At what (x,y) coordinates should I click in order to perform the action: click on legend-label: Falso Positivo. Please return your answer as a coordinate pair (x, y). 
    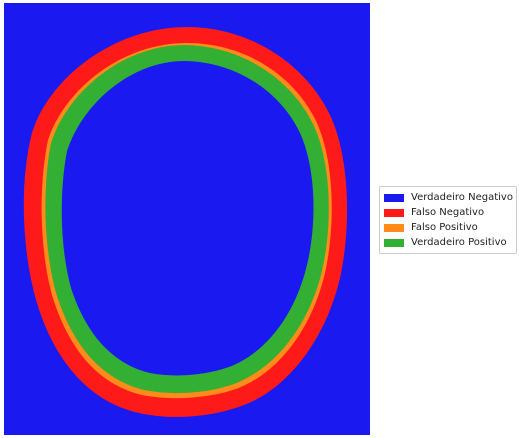
    Looking at the image, I should click on (444, 227).